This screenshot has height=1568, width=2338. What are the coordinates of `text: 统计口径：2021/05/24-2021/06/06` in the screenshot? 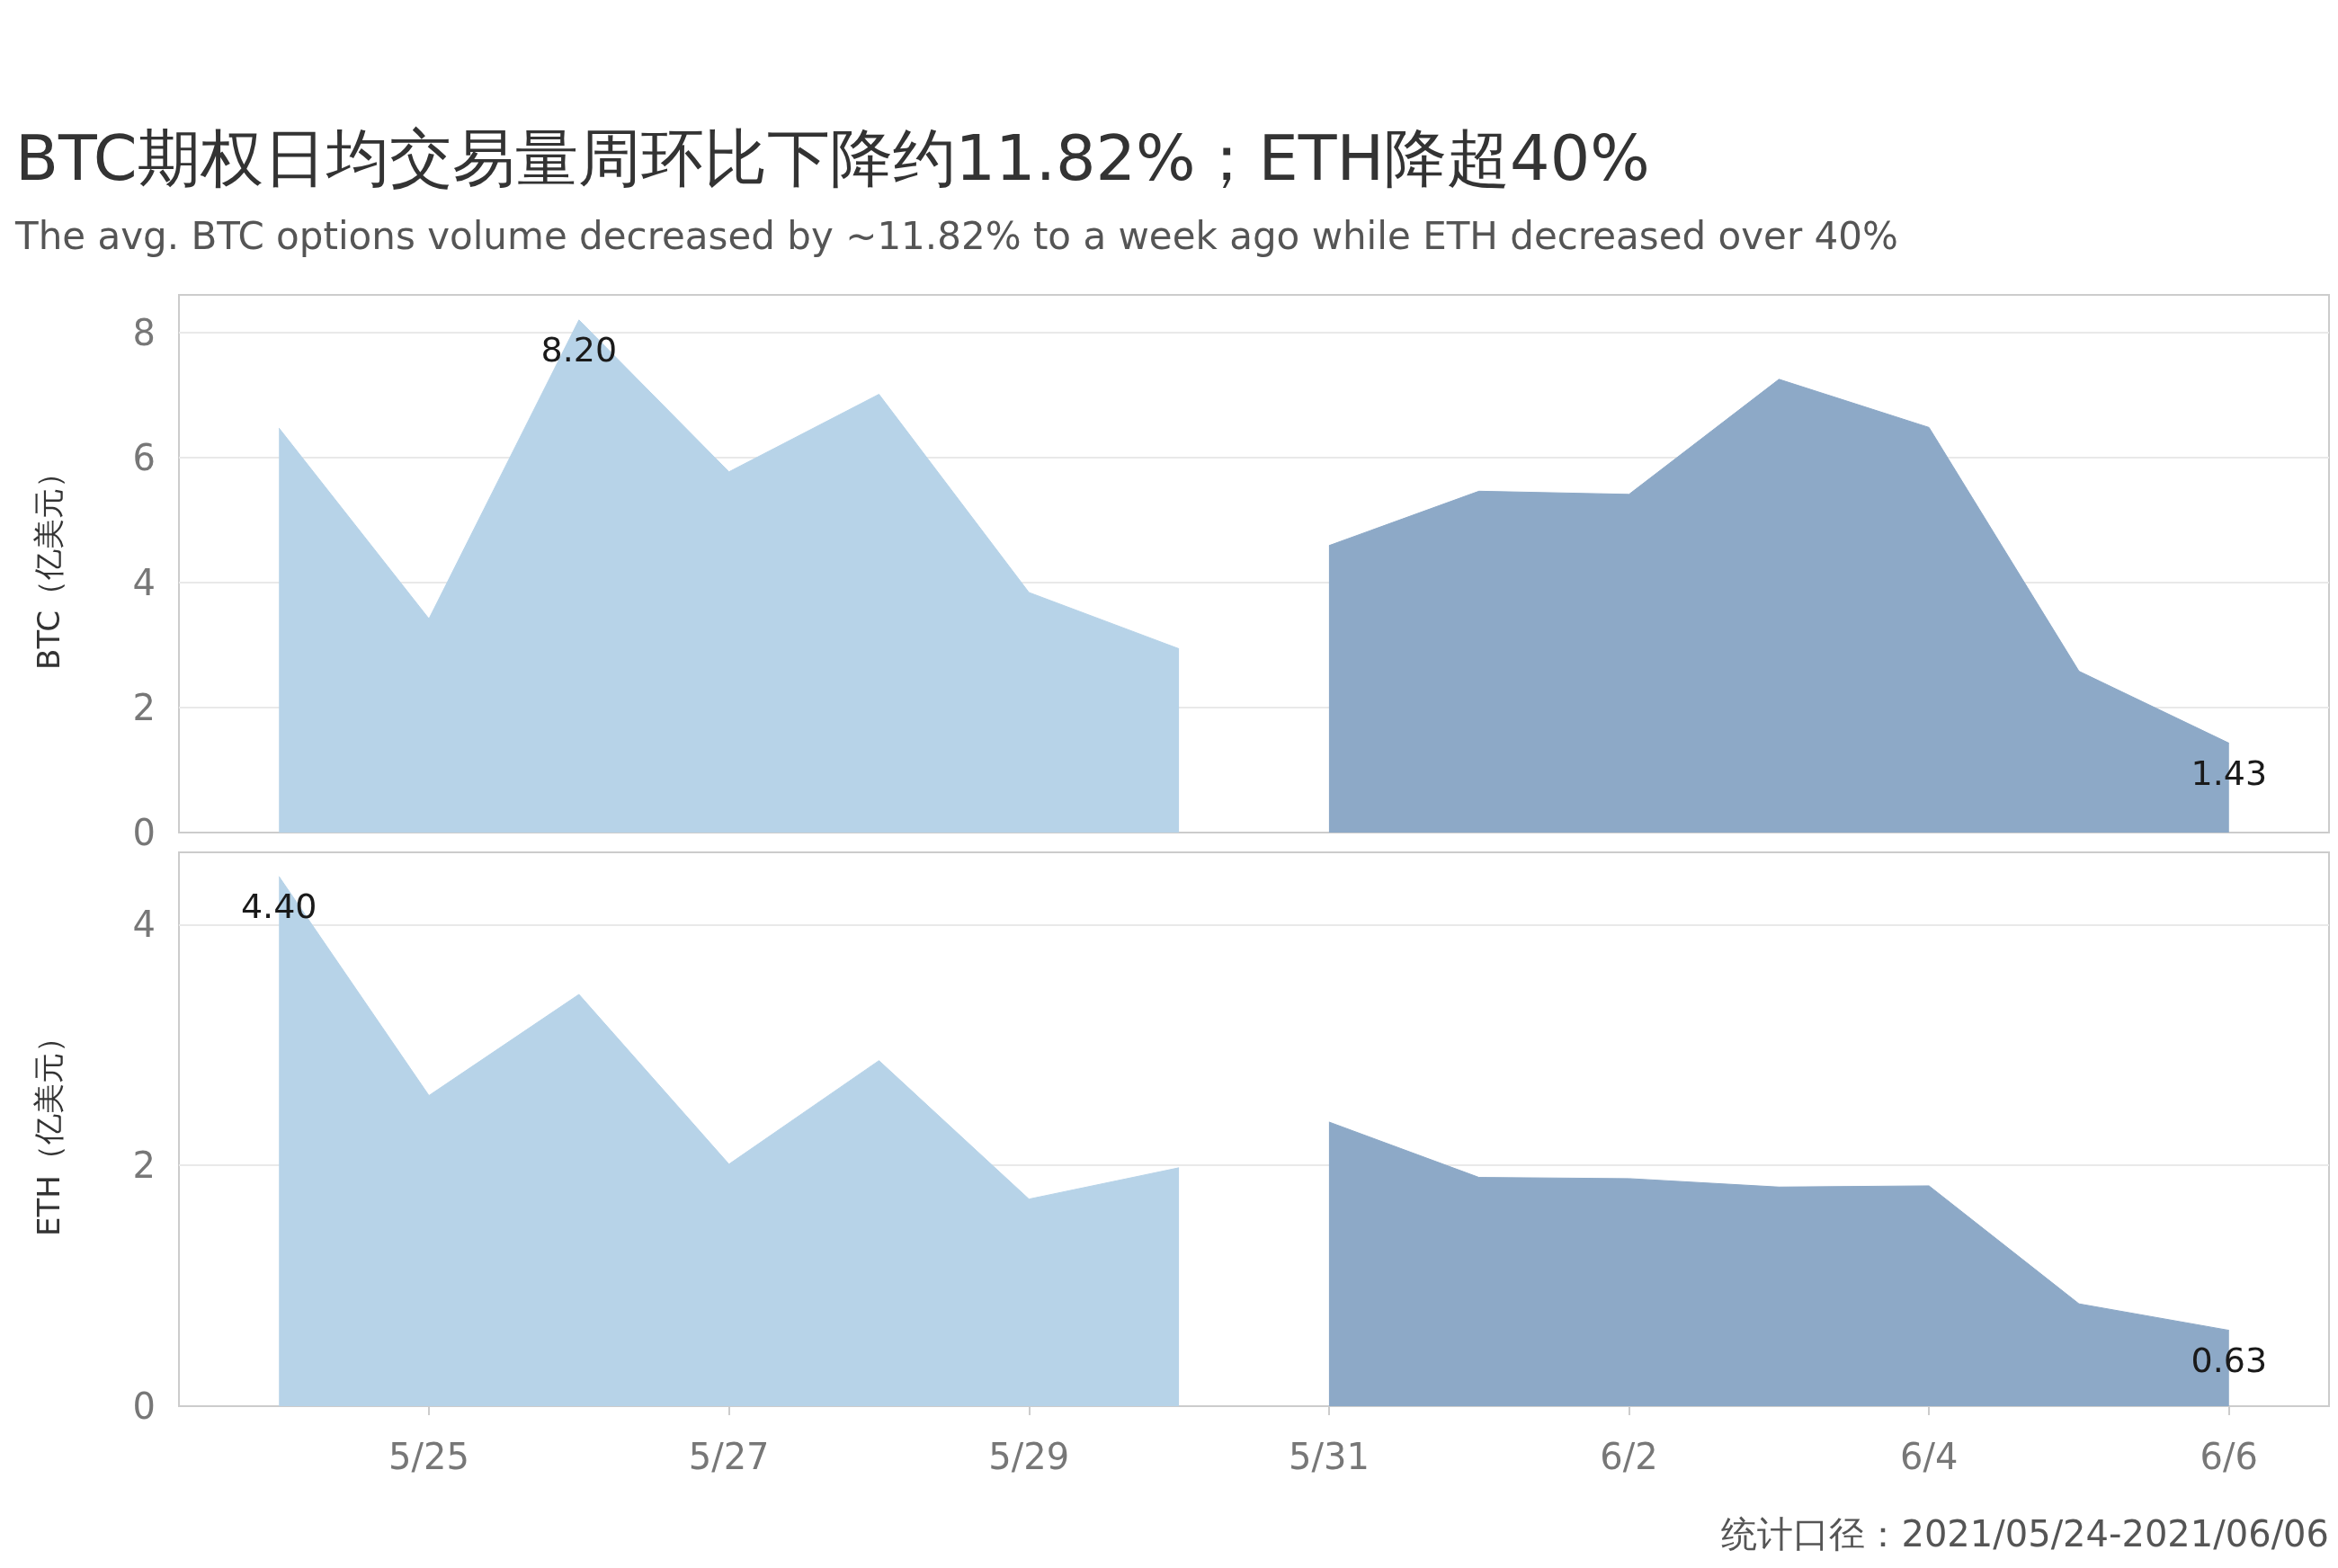 It's located at (2025, 1534).